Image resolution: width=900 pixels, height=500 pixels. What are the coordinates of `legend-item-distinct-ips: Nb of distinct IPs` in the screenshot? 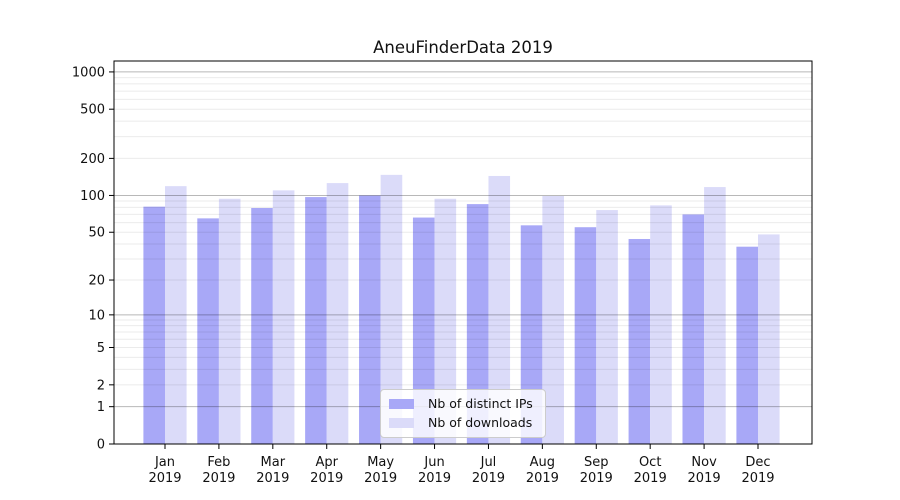 It's located at (461, 403).